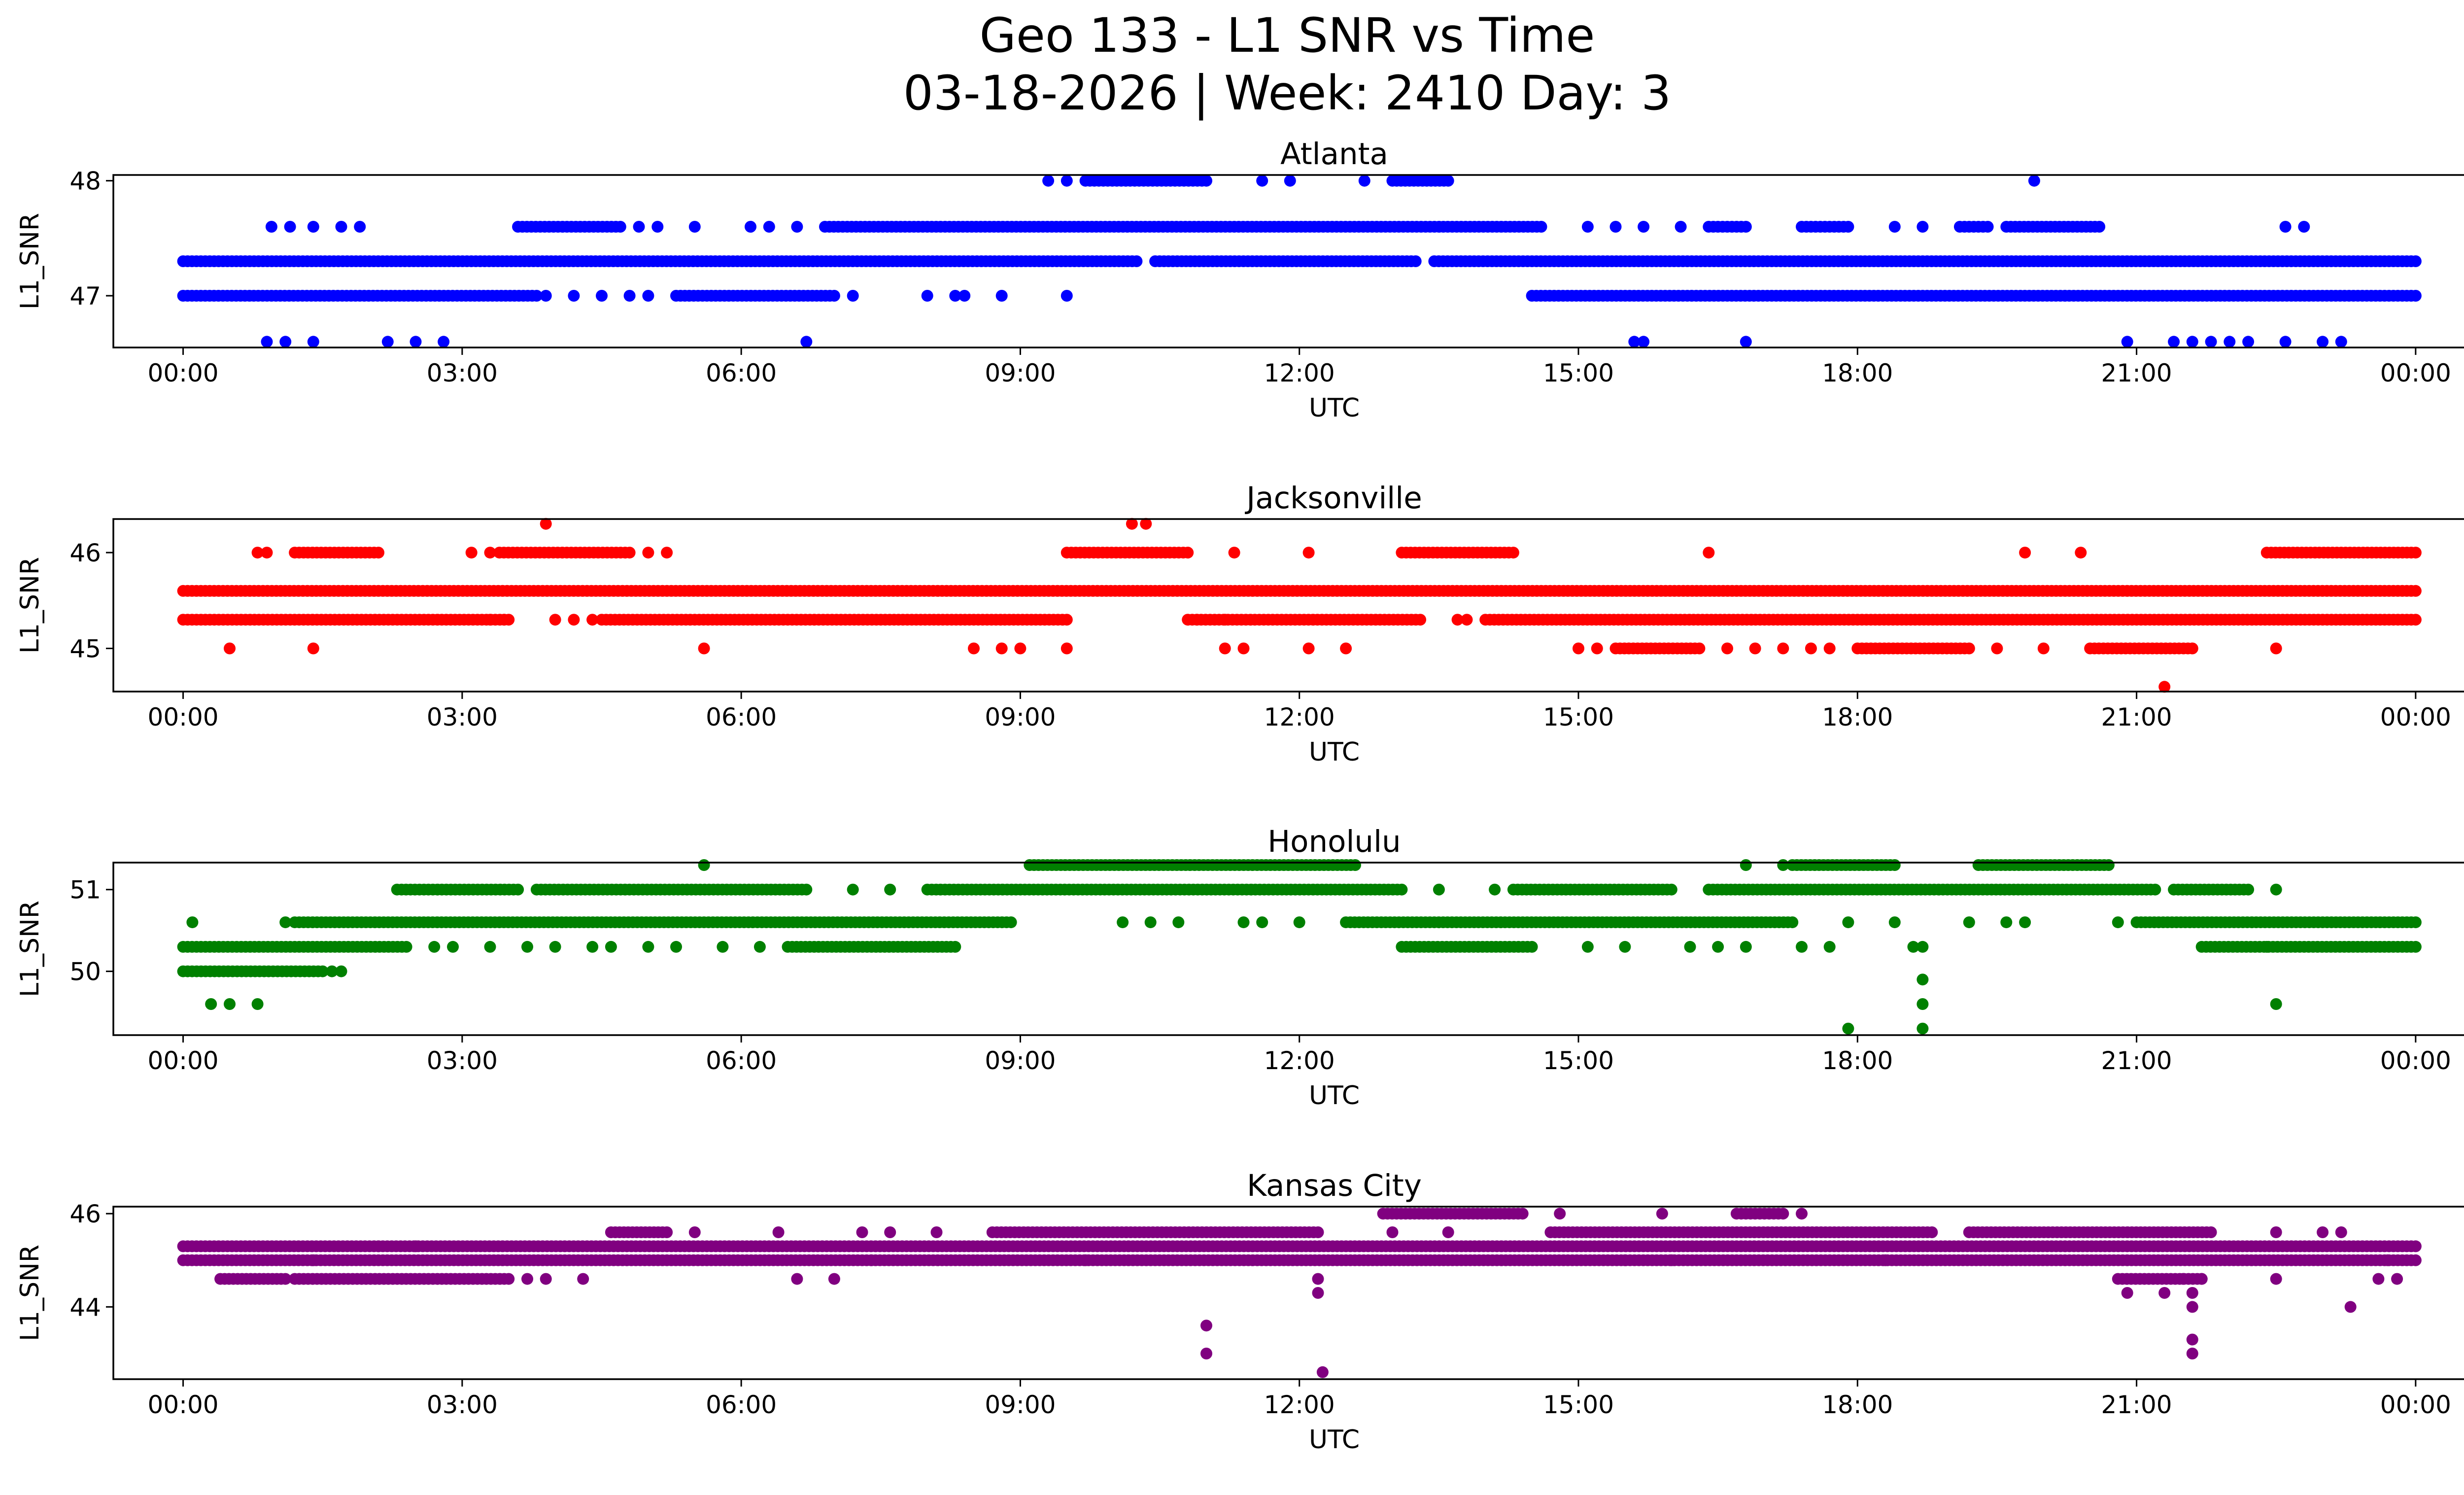 The width and height of the screenshot is (2464, 1495). I want to click on y-tick-label: 47, so click(85, 296).